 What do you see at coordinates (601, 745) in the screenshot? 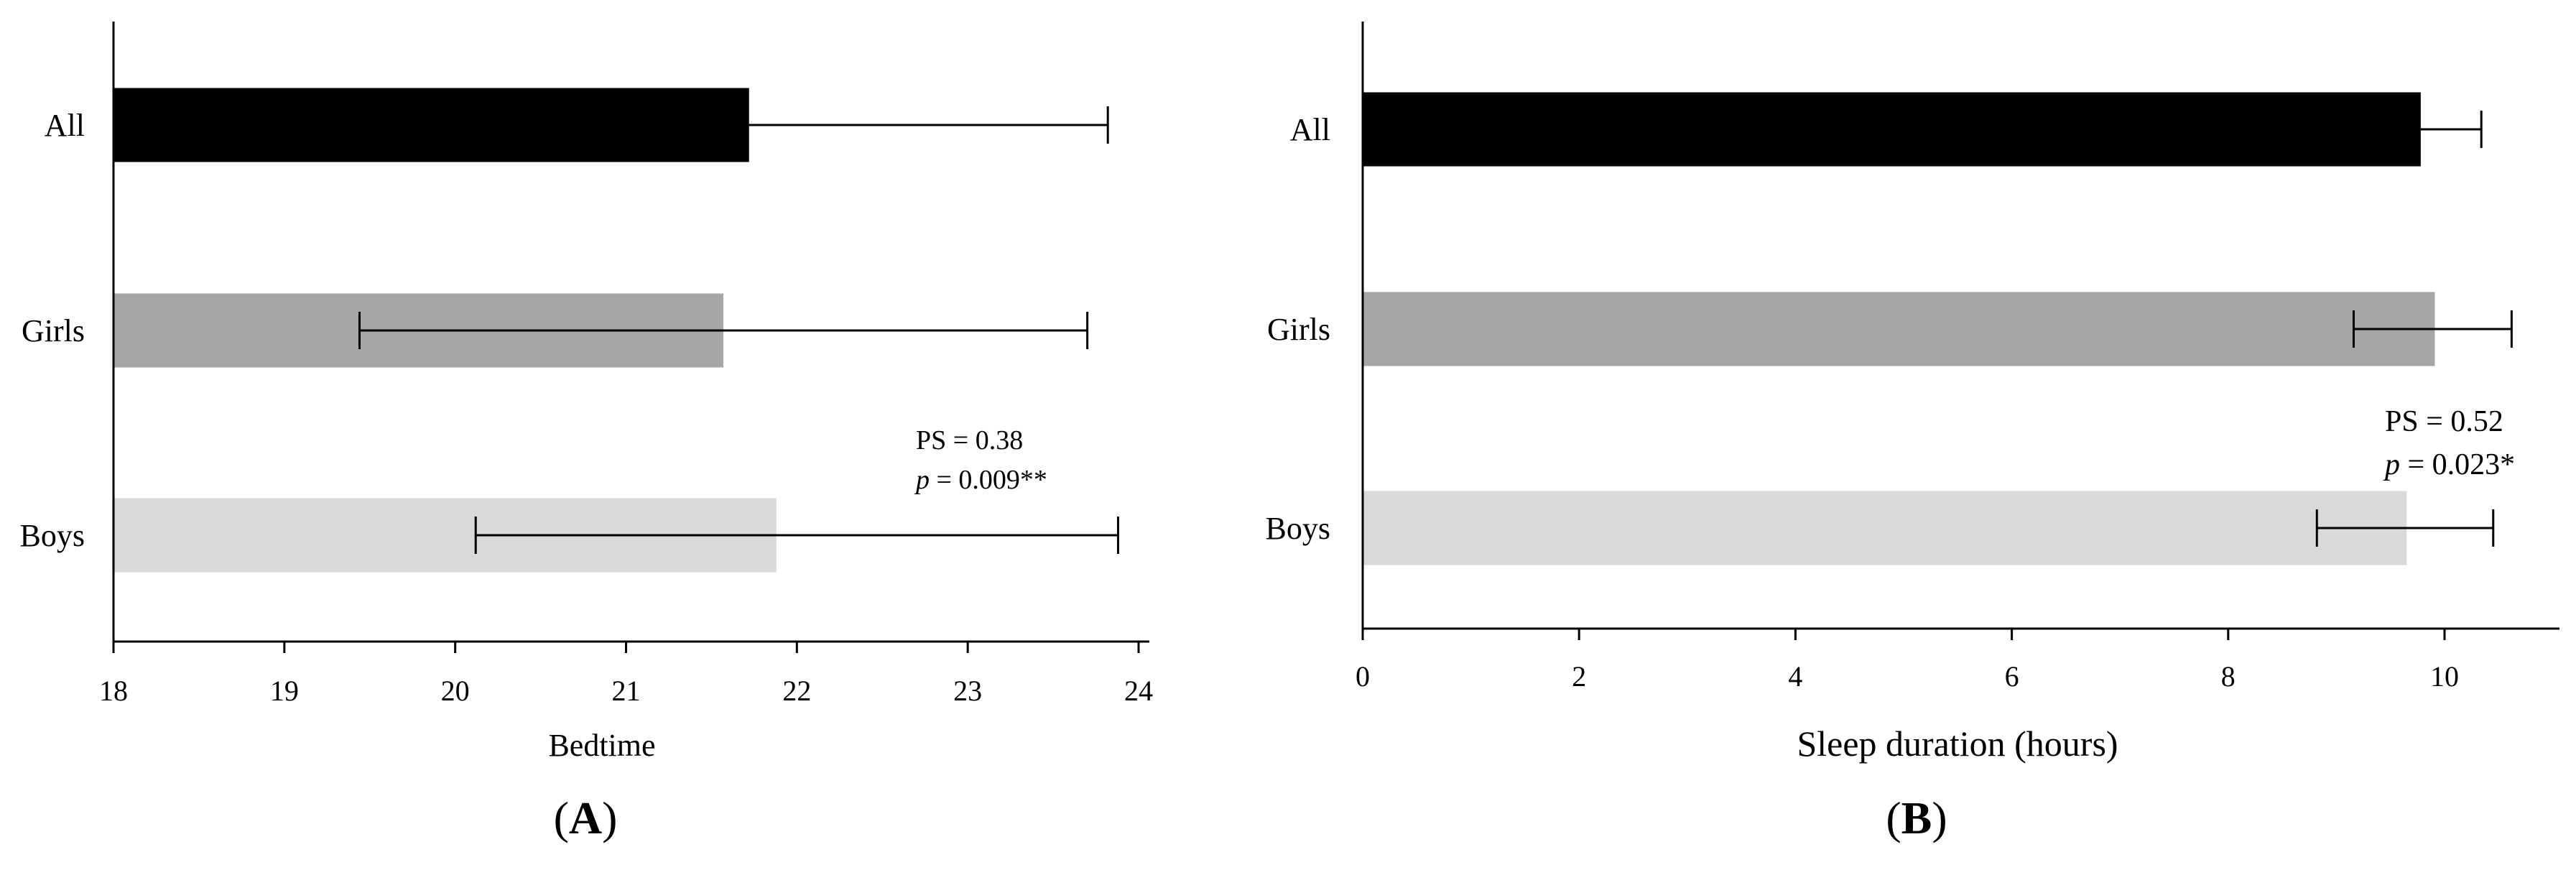
I see `panel-a-x-axis-title: Bedtime` at bounding box center [601, 745].